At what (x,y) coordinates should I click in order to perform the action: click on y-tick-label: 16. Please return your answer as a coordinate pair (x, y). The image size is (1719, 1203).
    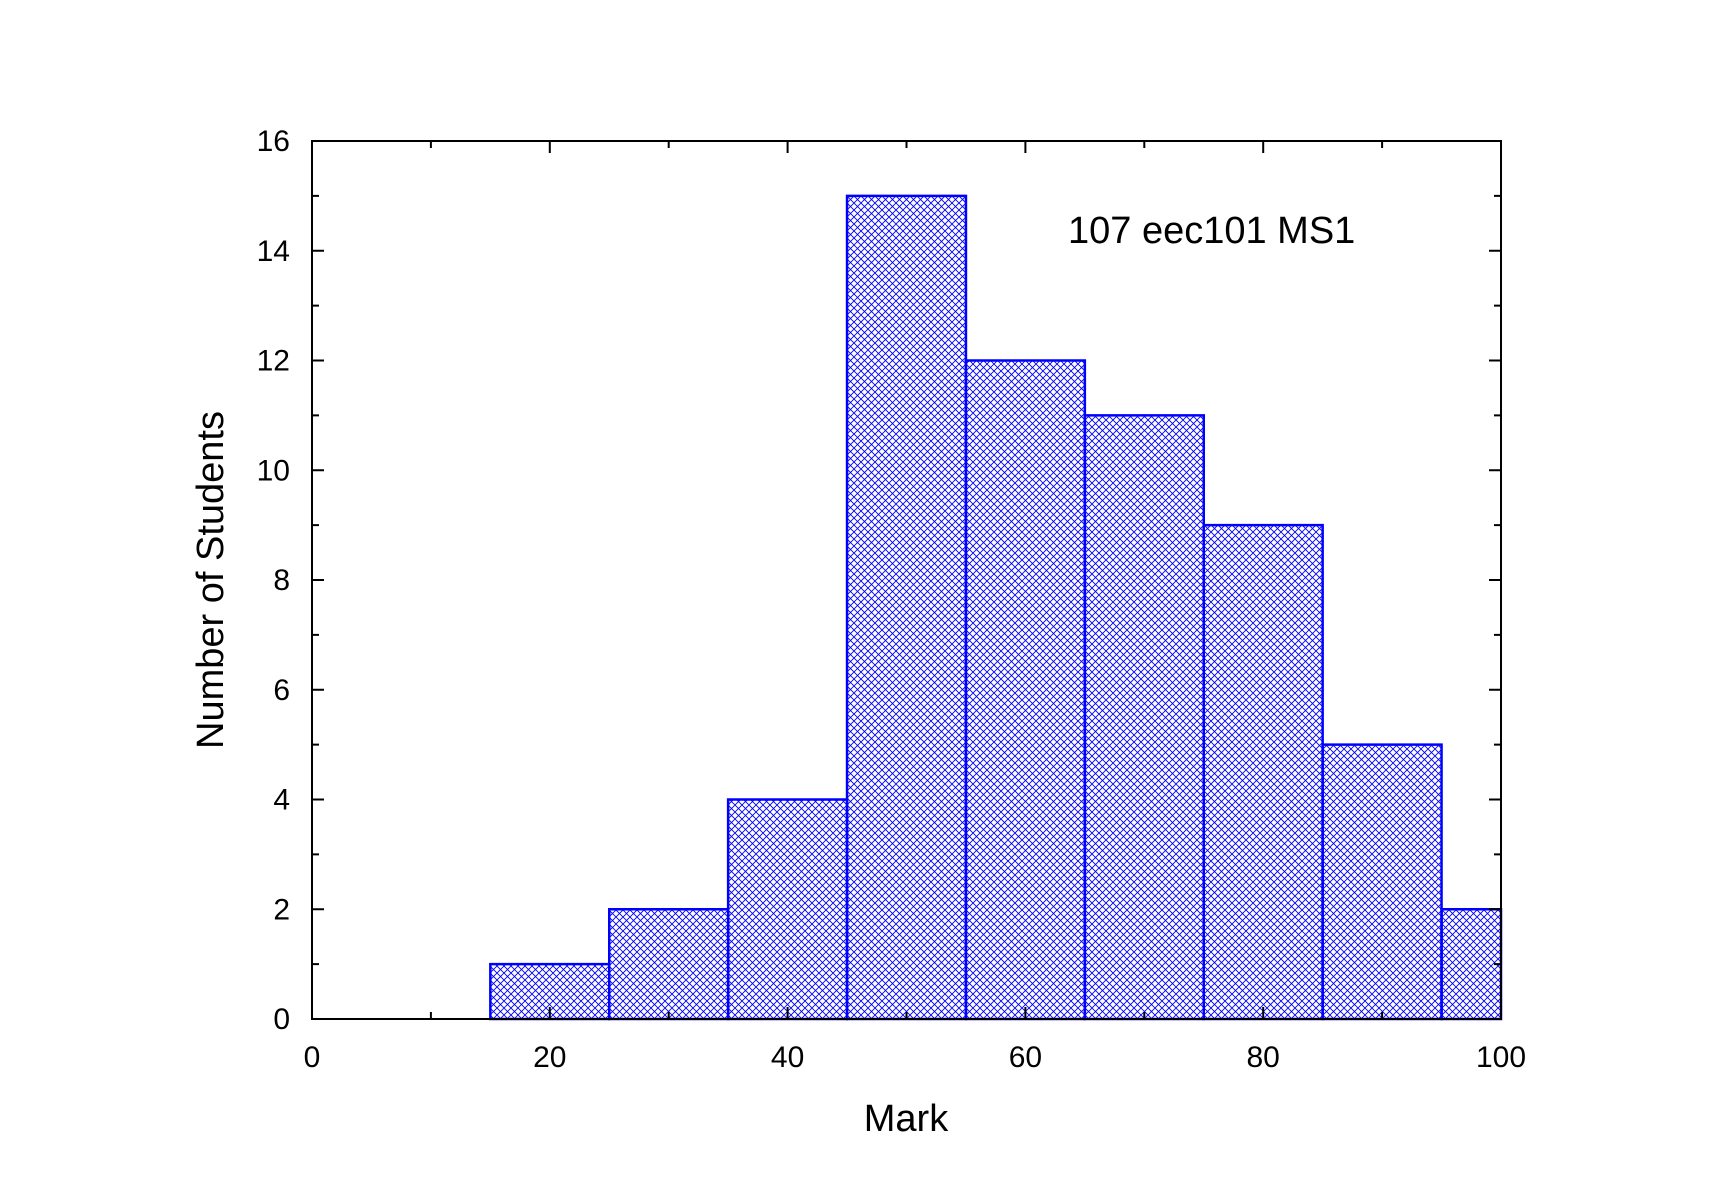
    Looking at the image, I should click on (273, 141).